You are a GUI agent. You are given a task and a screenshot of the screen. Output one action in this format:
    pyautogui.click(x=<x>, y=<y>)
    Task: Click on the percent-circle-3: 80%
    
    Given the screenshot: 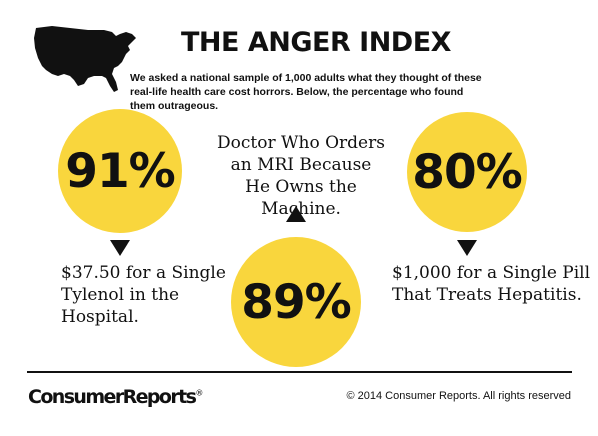 What is the action you would take?
    pyautogui.click(x=467, y=172)
    